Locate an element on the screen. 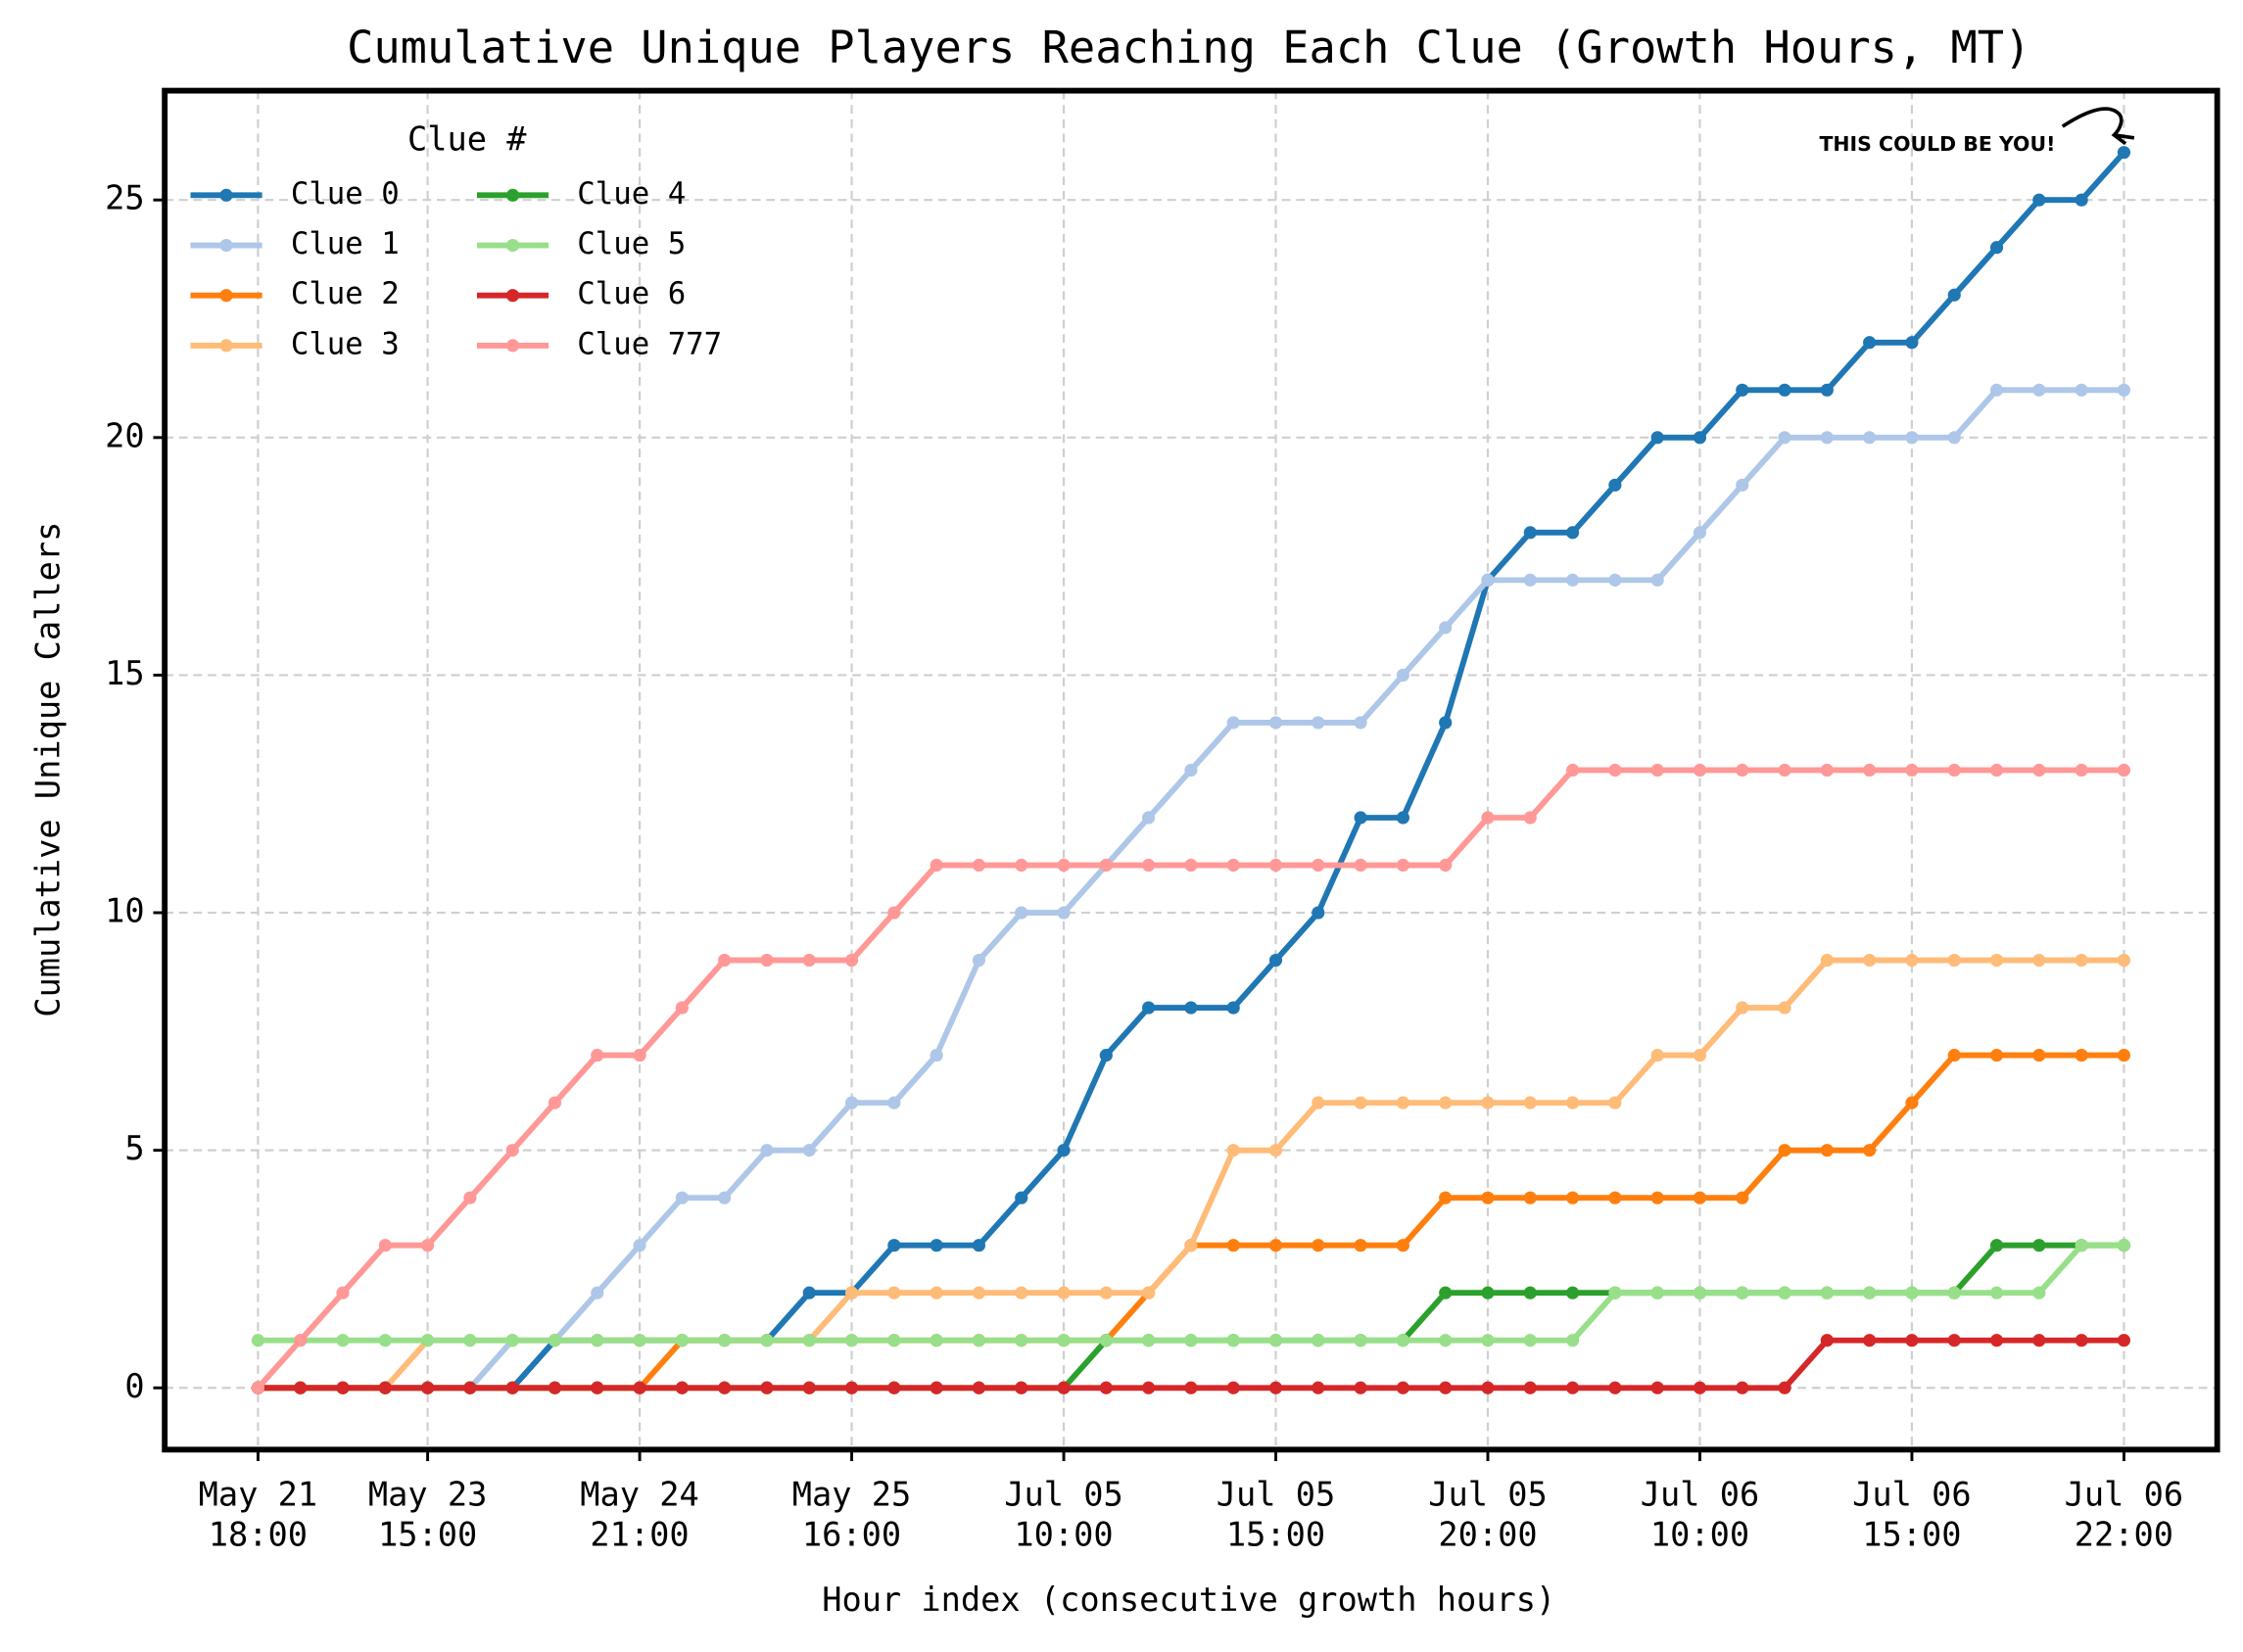  legend-label: Clue 4 is located at coordinates (632, 194).